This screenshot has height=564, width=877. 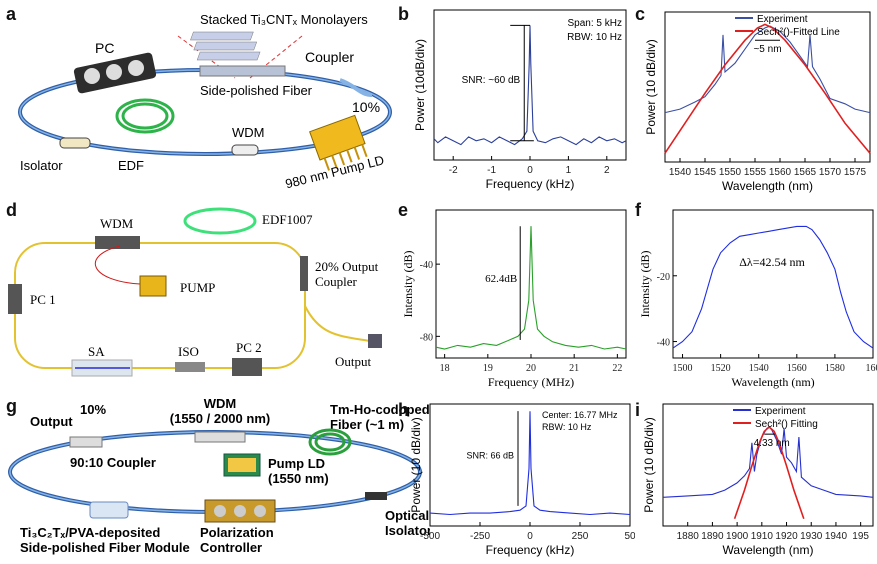 What do you see at coordinates (805, 172) in the screenshot?
I see `x-tick-label: 1565` at bounding box center [805, 172].